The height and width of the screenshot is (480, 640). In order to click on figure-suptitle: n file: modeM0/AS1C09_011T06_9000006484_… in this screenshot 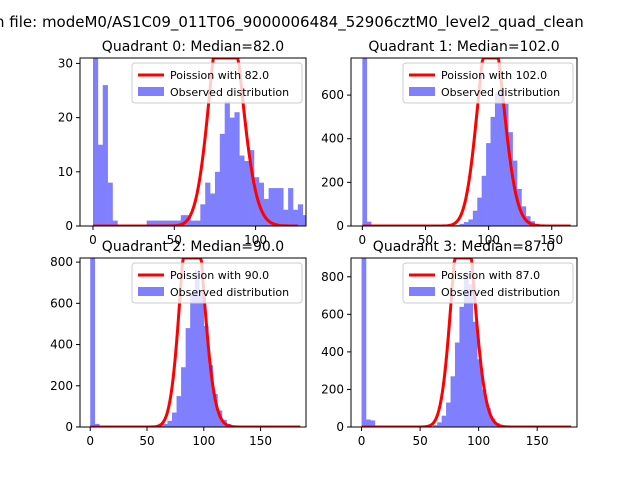, I will do `click(292, 22)`.